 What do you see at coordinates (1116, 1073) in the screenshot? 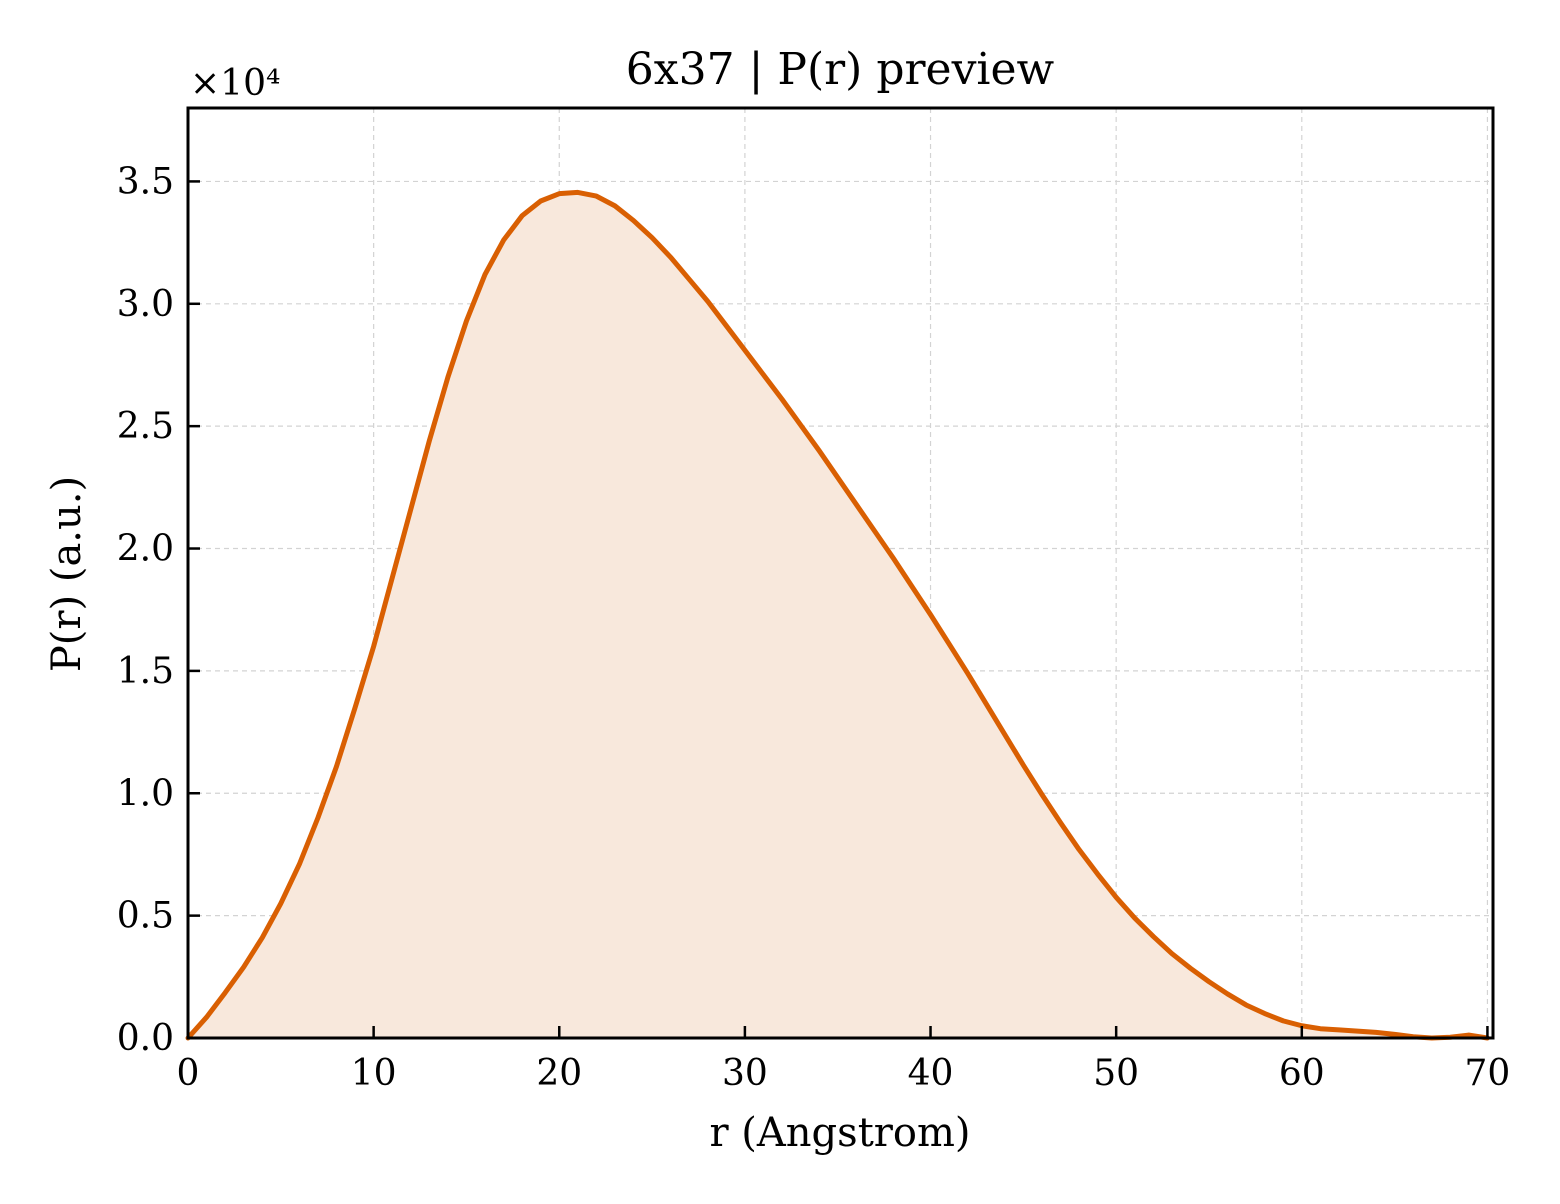
I see `x-tick-label: 50` at bounding box center [1116, 1073].